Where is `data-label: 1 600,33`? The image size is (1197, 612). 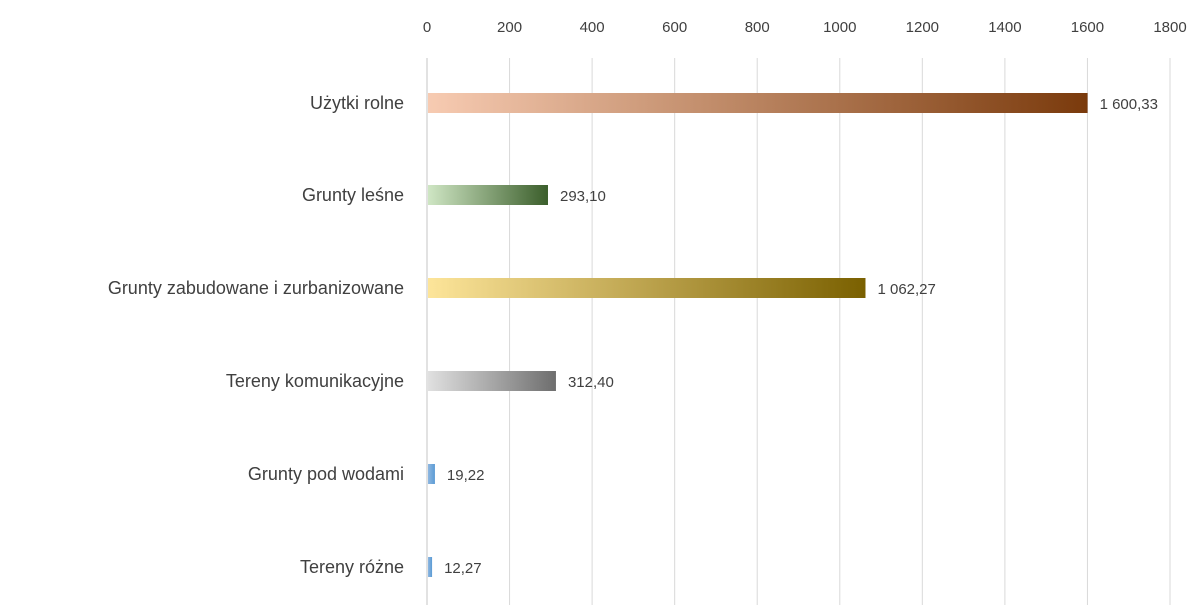 data-label: 1 600,33 is located at coordinates (1129, 104).